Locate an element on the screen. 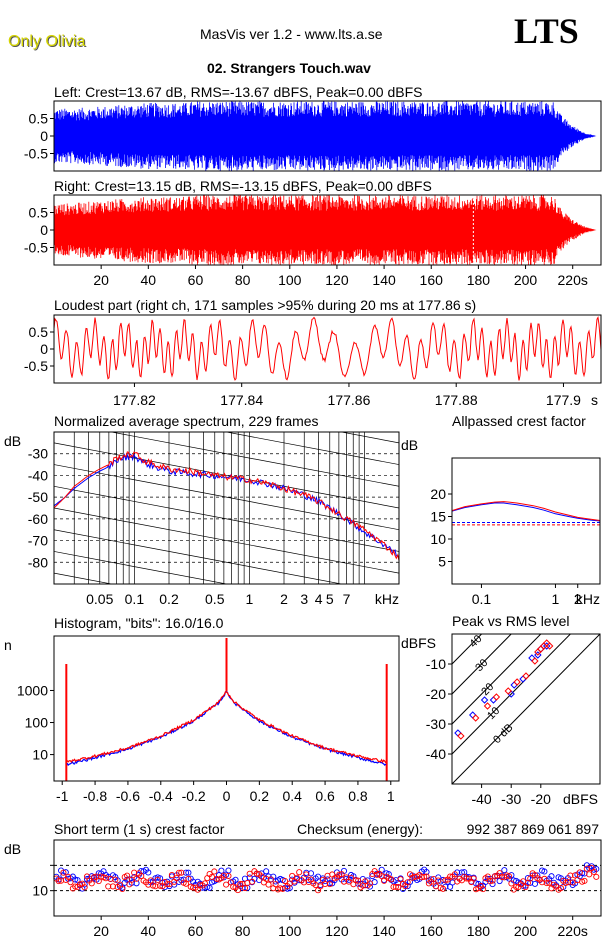  x-tick-label: 177.84 is located at coordinates (241, 400).